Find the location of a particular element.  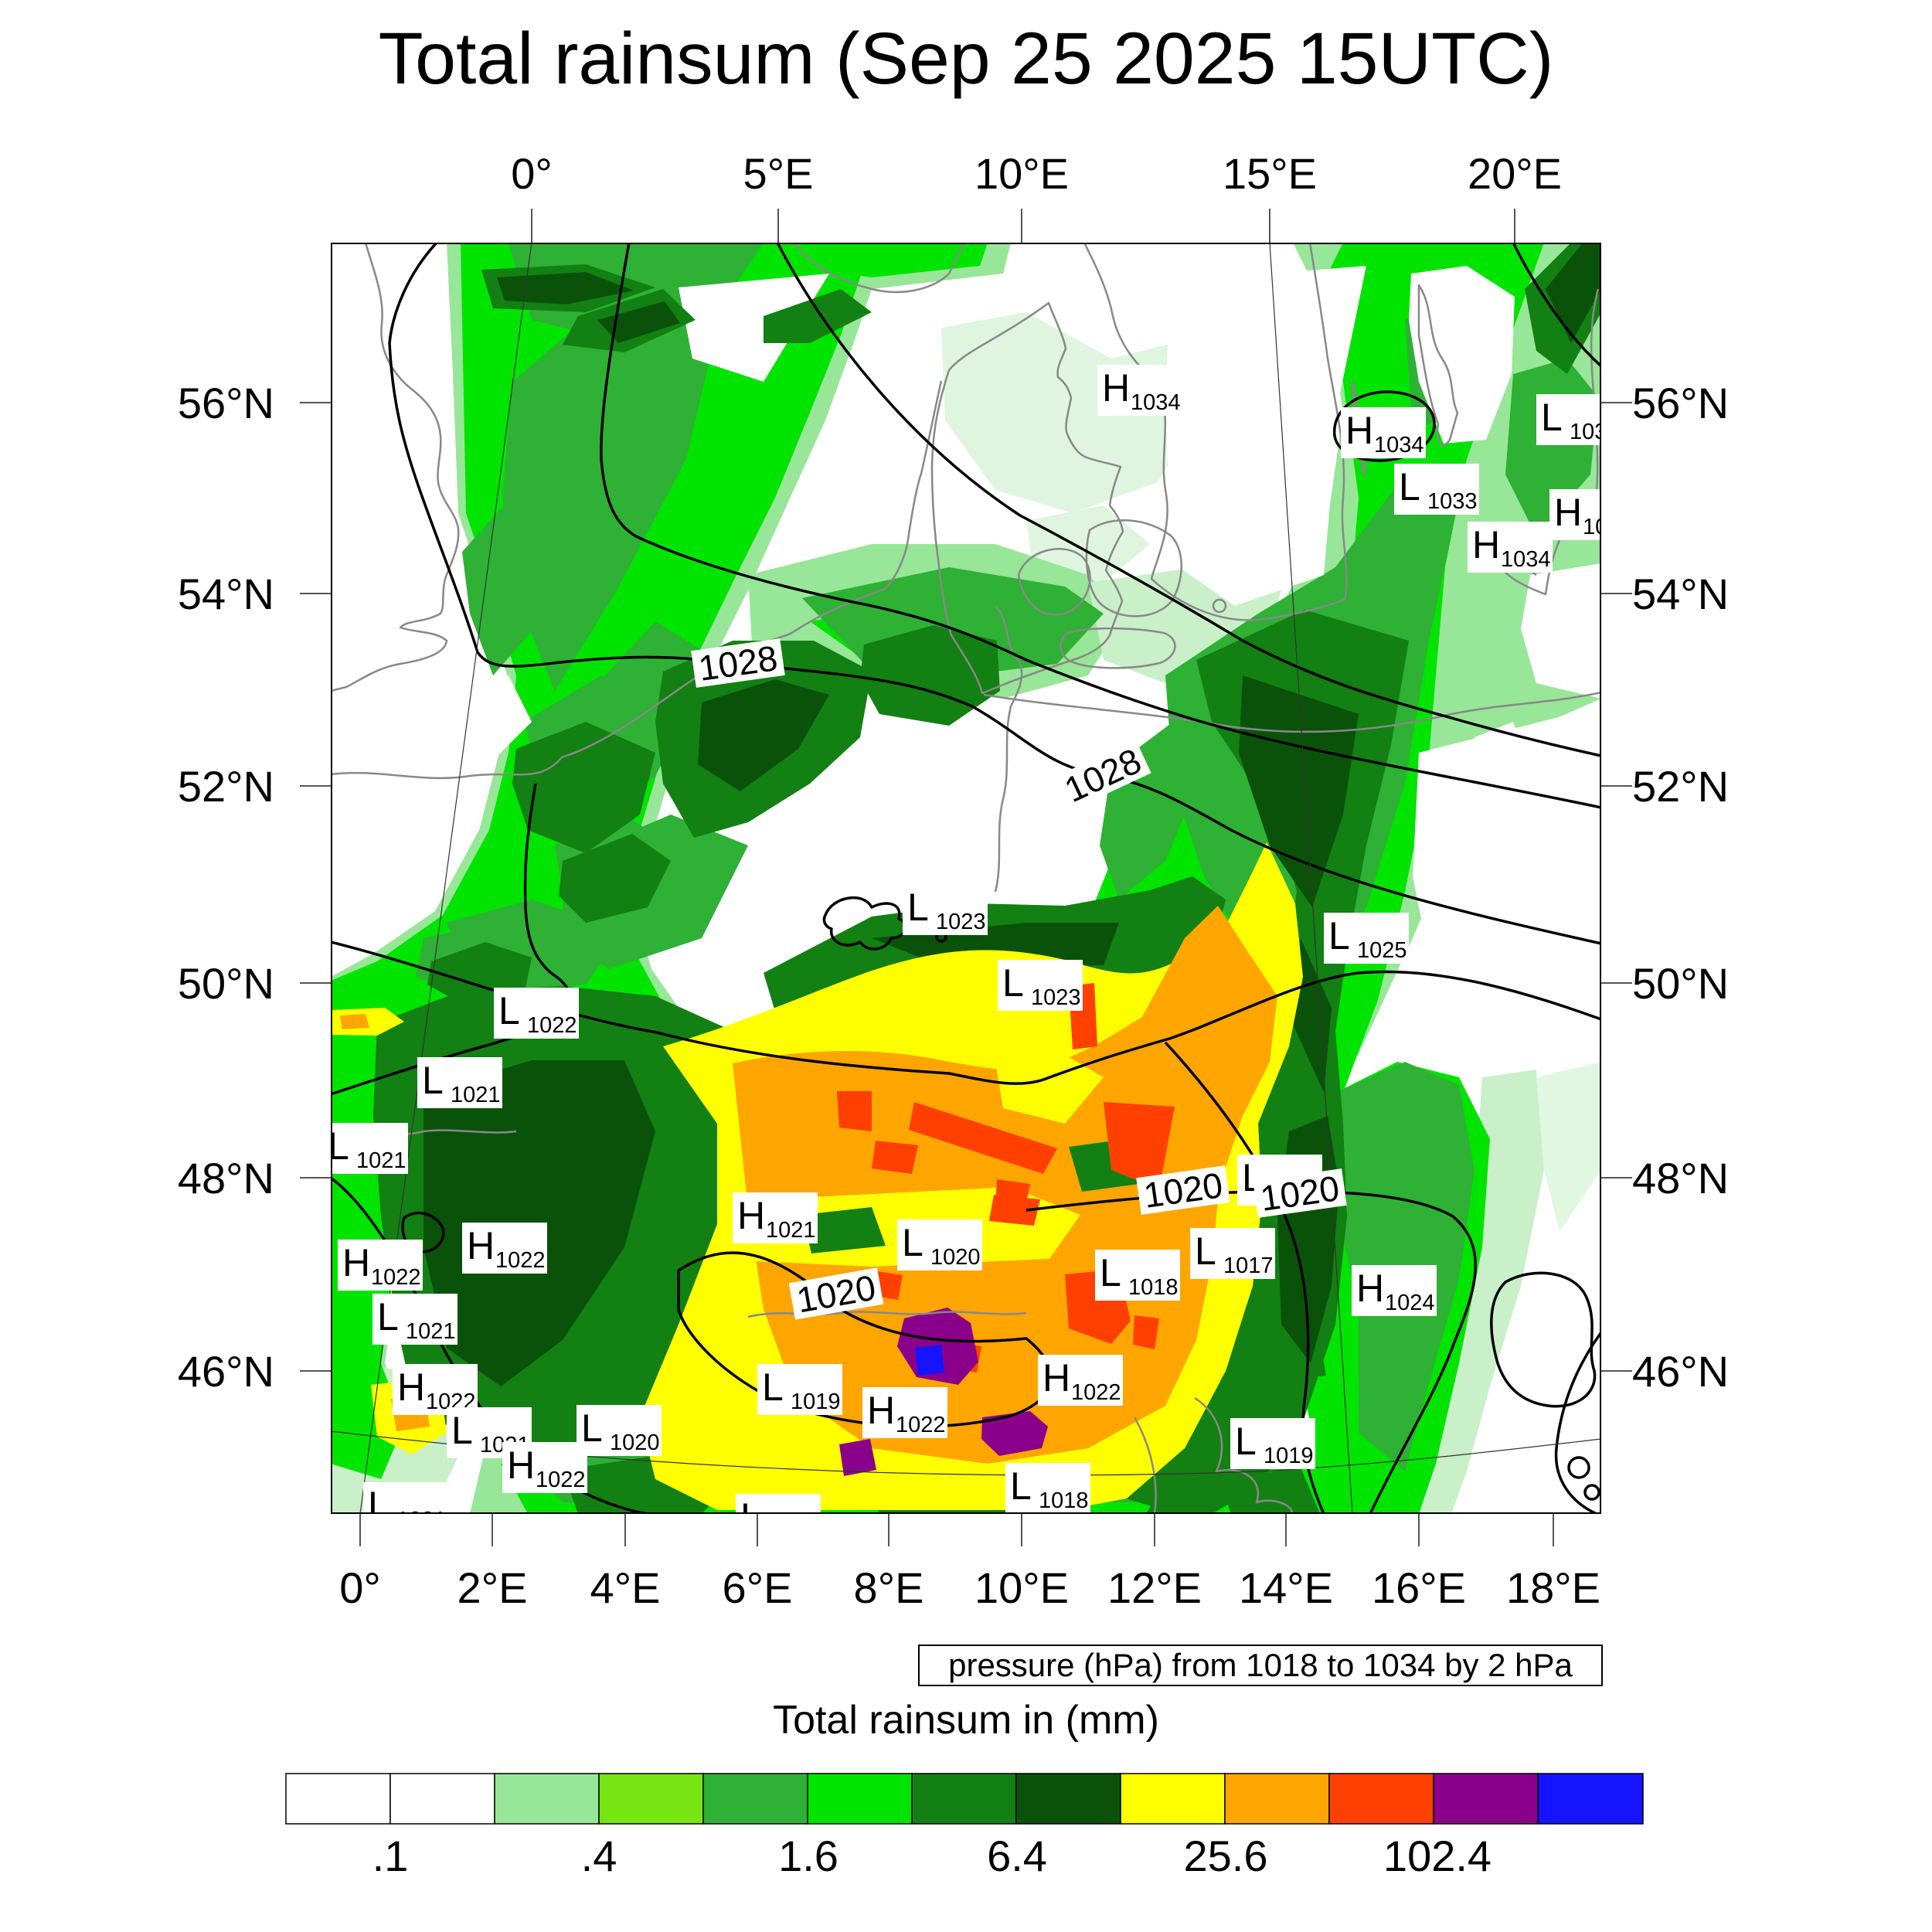

svg-text: 1025 is located at coordinates (1382, 950).